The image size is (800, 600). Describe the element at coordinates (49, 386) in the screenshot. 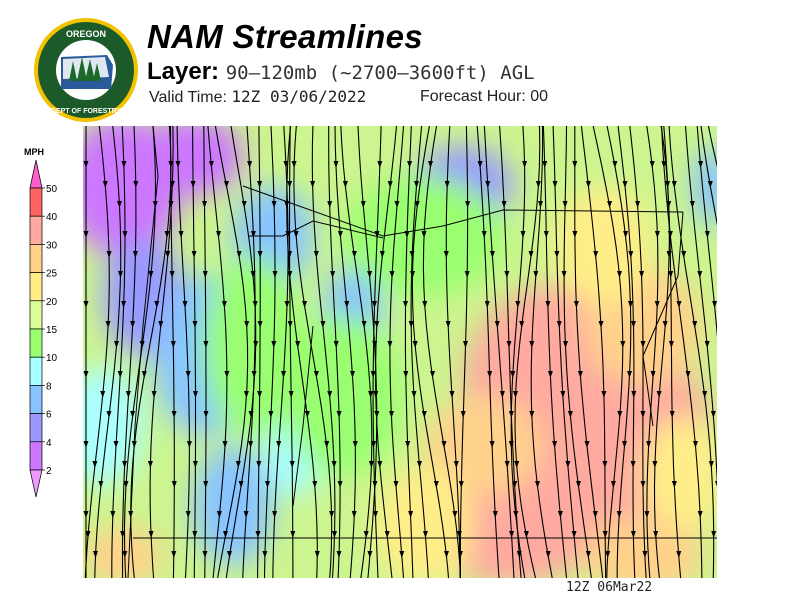

I see `colorbar-tick-label: 8` at that location.